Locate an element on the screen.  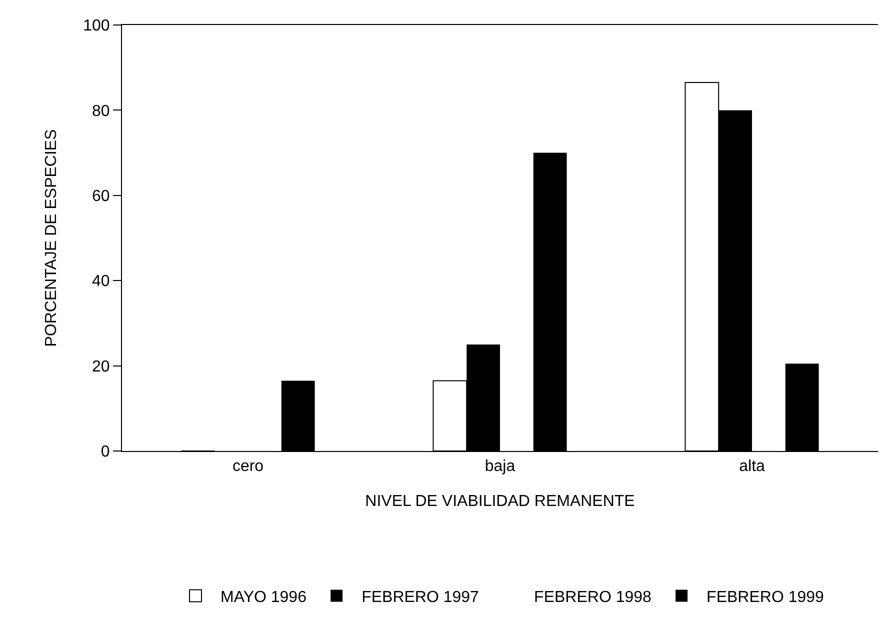
y-tick-label: 40 is located at coordinates (101, 281).